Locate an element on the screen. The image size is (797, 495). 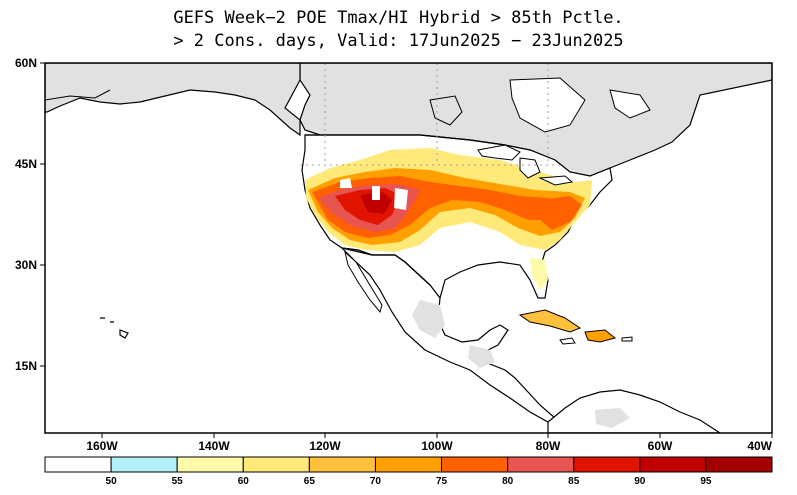
colorbar-label: 50 is located at coordinates (112, 481).